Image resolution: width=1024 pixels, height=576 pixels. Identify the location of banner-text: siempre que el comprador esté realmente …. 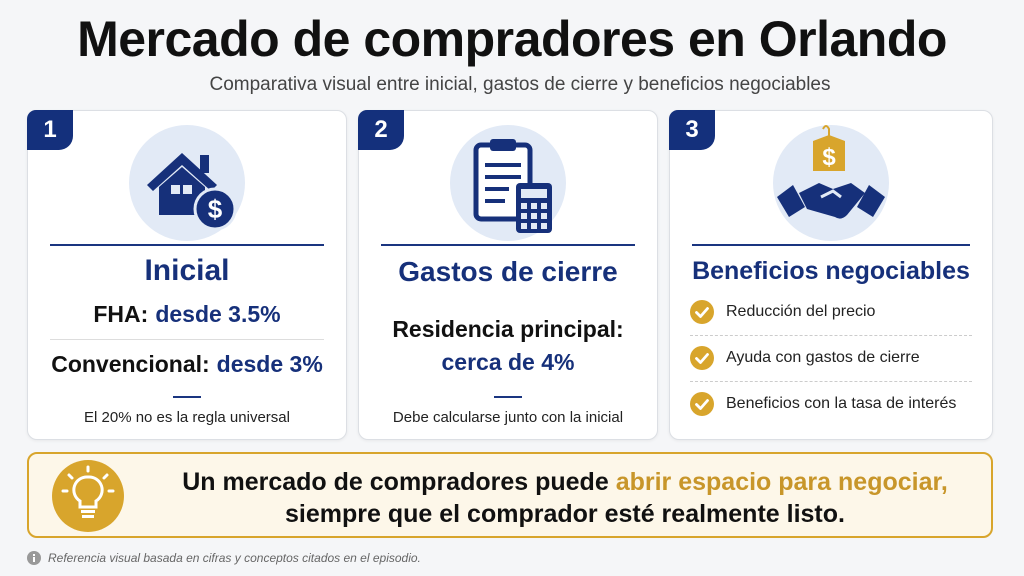
(565, 514).